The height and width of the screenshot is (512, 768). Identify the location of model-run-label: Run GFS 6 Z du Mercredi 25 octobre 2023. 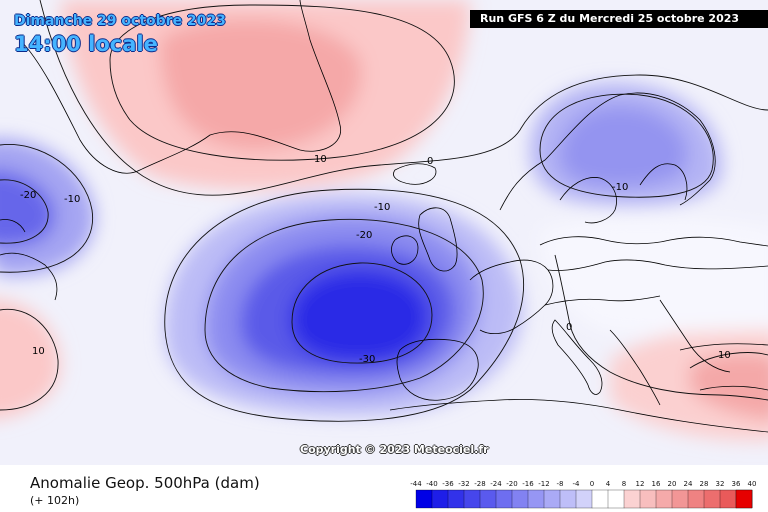
(619, 19).